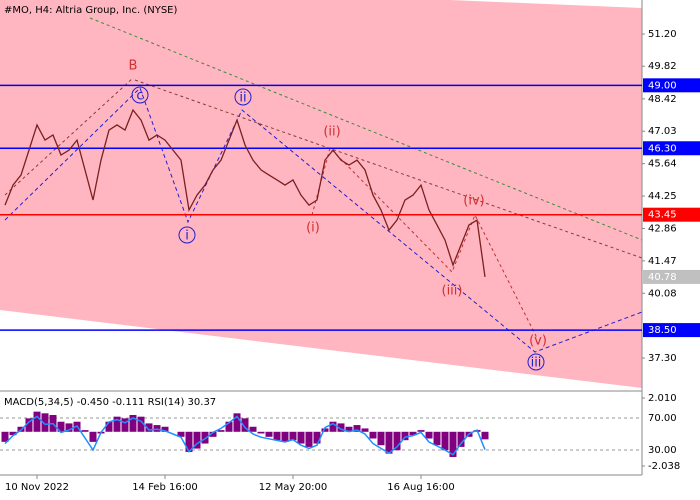 The width and height of the screenshot is (700, 500). I want to click on y-tick-label: 42.86, so click(662, 228).